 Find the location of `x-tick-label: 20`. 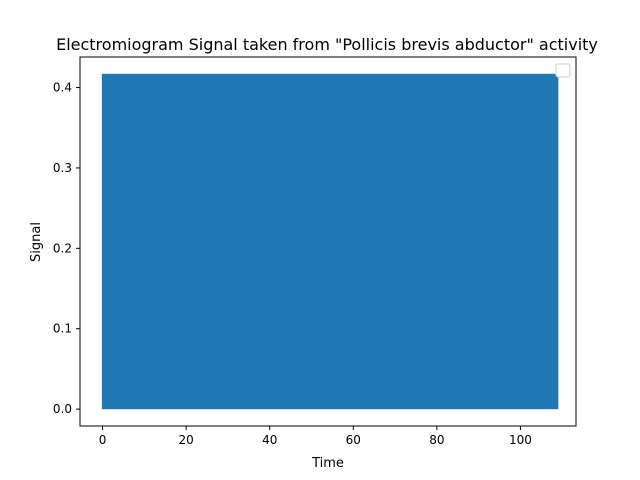

x-tick-label: 20 is located at coordinates (185, 440).